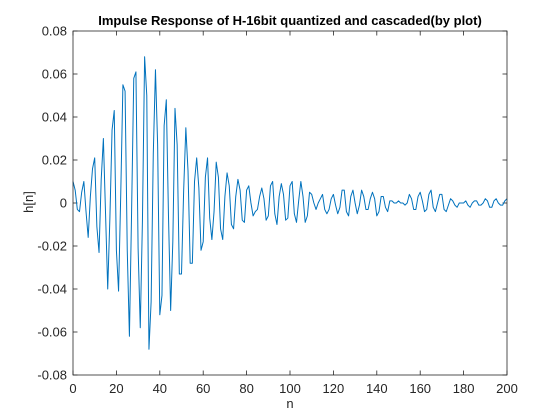 This screenshot has height=420, width=560. I want to click on y-axis-label: h[n], so click(28, 202).